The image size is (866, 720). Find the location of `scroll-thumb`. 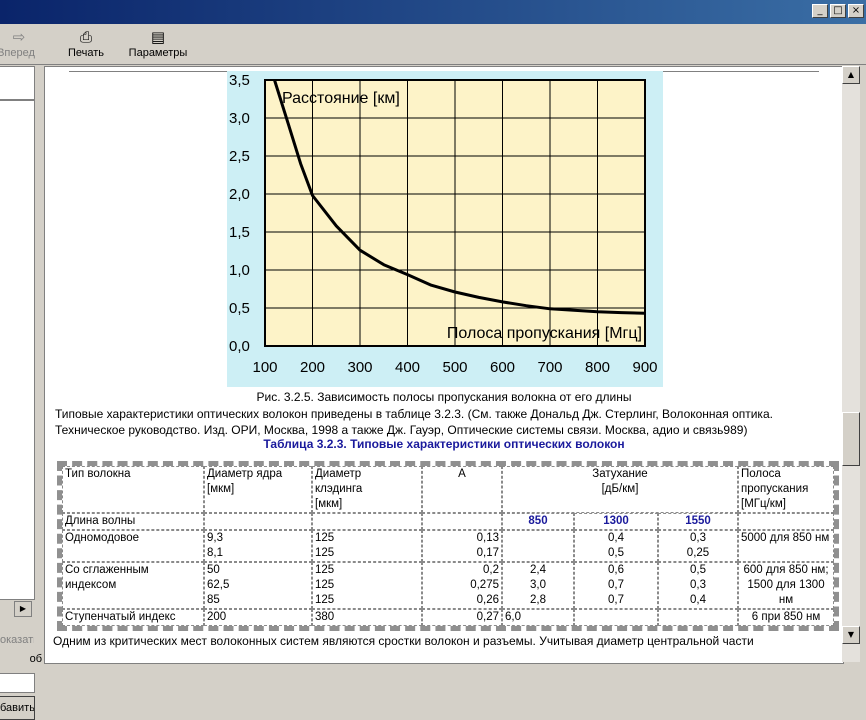

scroll-thumb is located at coordinates (851, 439).